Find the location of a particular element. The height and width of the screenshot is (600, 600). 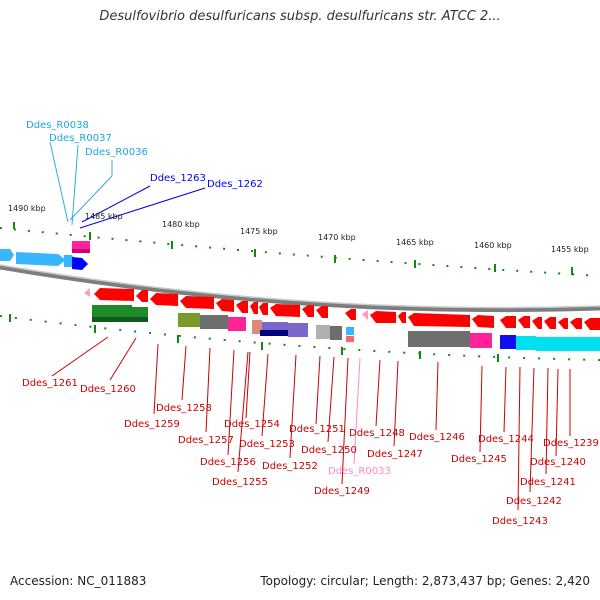

scale-track-top is located at coordinates (300, 252).